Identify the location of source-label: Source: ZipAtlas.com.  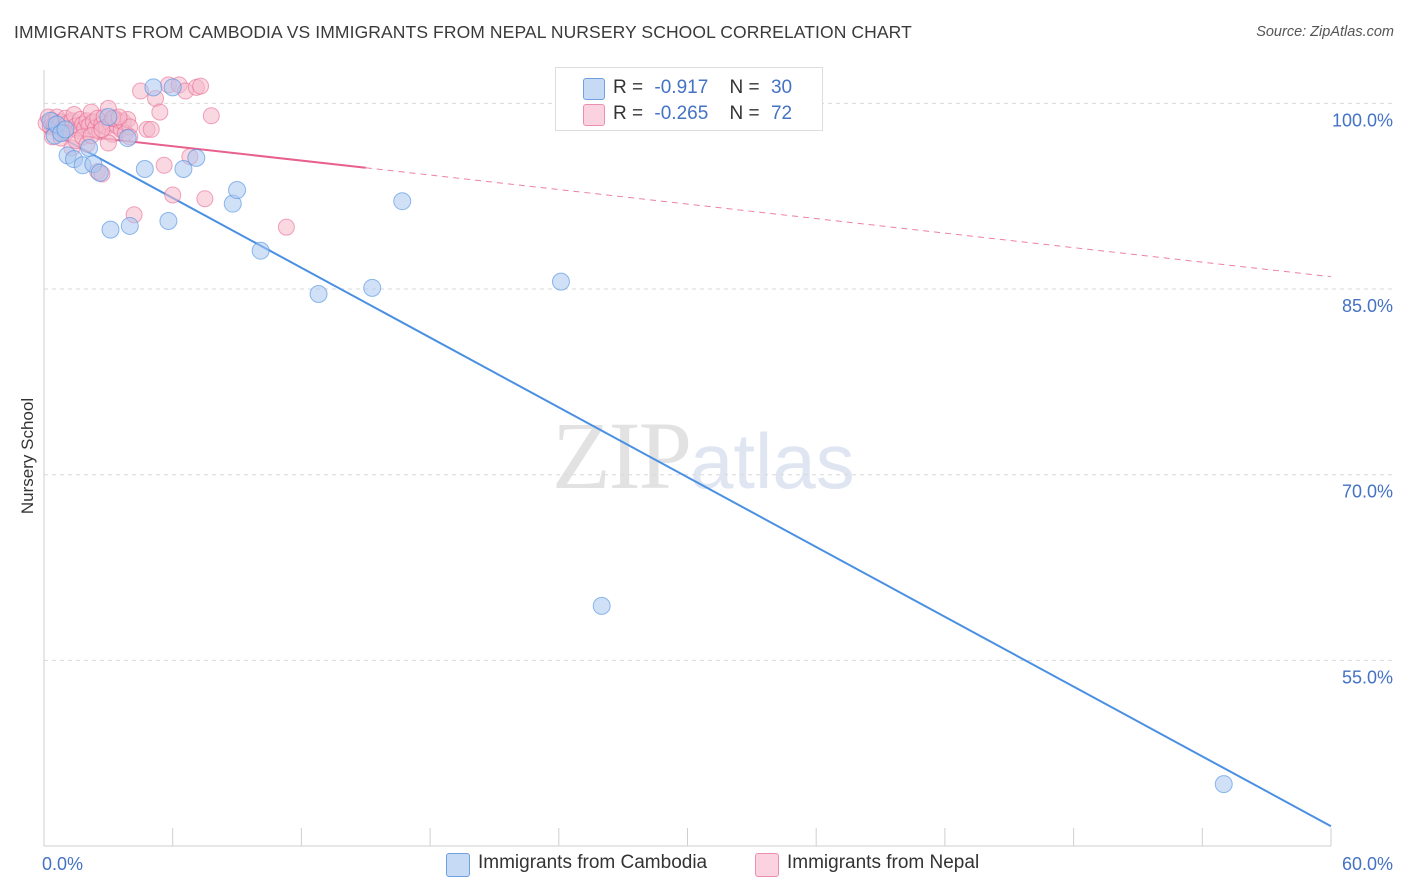
(1325, 32).